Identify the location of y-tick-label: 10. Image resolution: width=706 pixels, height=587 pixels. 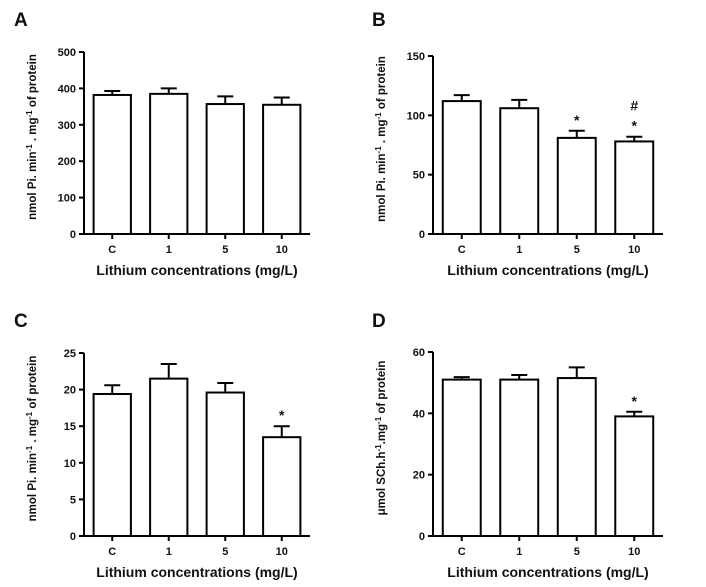
(70, 464).